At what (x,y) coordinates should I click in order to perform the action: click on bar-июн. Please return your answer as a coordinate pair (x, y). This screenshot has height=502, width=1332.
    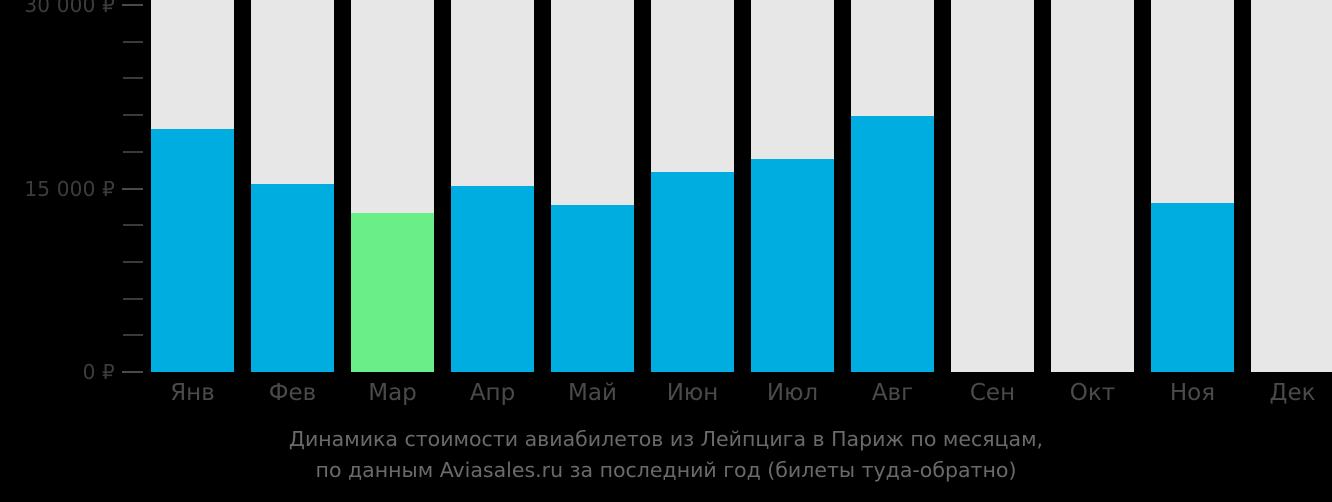
    Looking at the image, I should click on (692, 272).